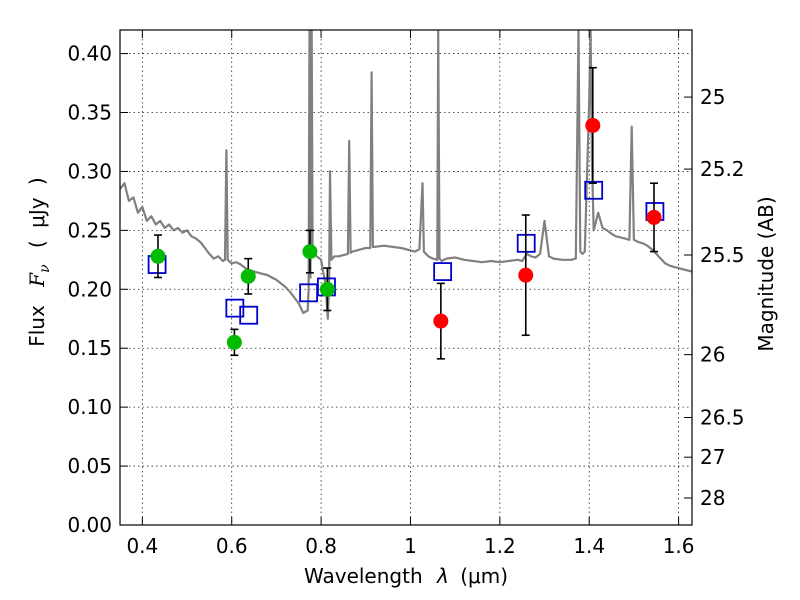 The height and width of the screenshot is (600, 800). I want to click on x-tick-label: 0.6, so click(232, 546).